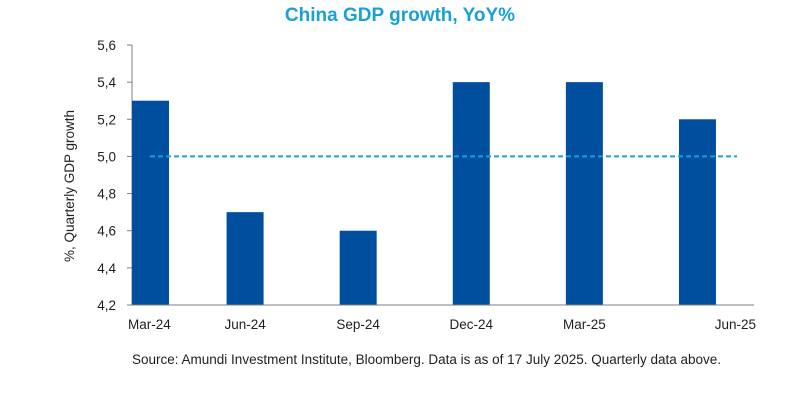  I want to click on y-tick-label: 4,2, so click(106, 305).